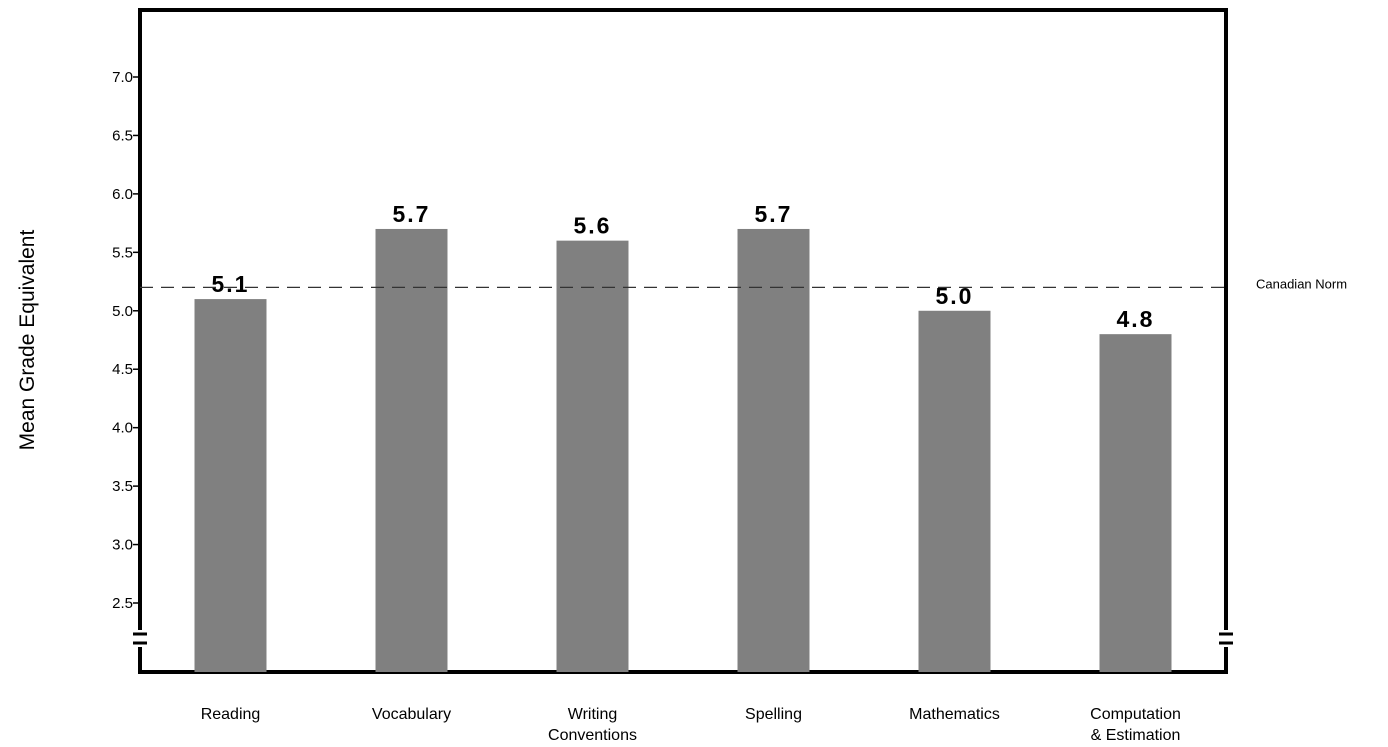 The height and width of the screenshot is (747, 1388). Describe the element at coordinates (122, 369) in the screenshot. I see `y-tick-label: 4.5` at that location.